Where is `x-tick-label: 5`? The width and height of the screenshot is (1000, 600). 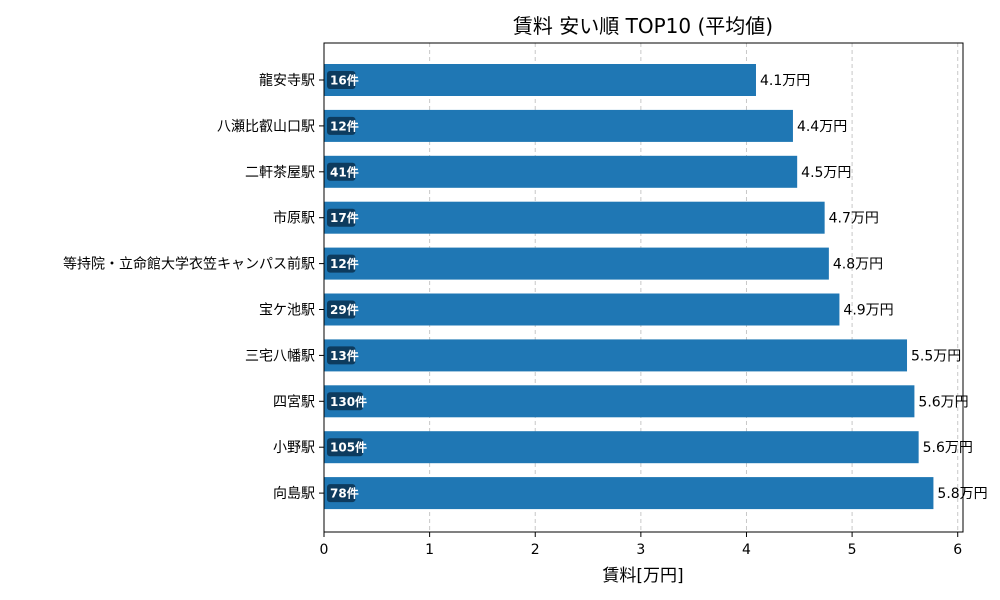 x-tick-label: 5 is located at coordinates (852, 550).